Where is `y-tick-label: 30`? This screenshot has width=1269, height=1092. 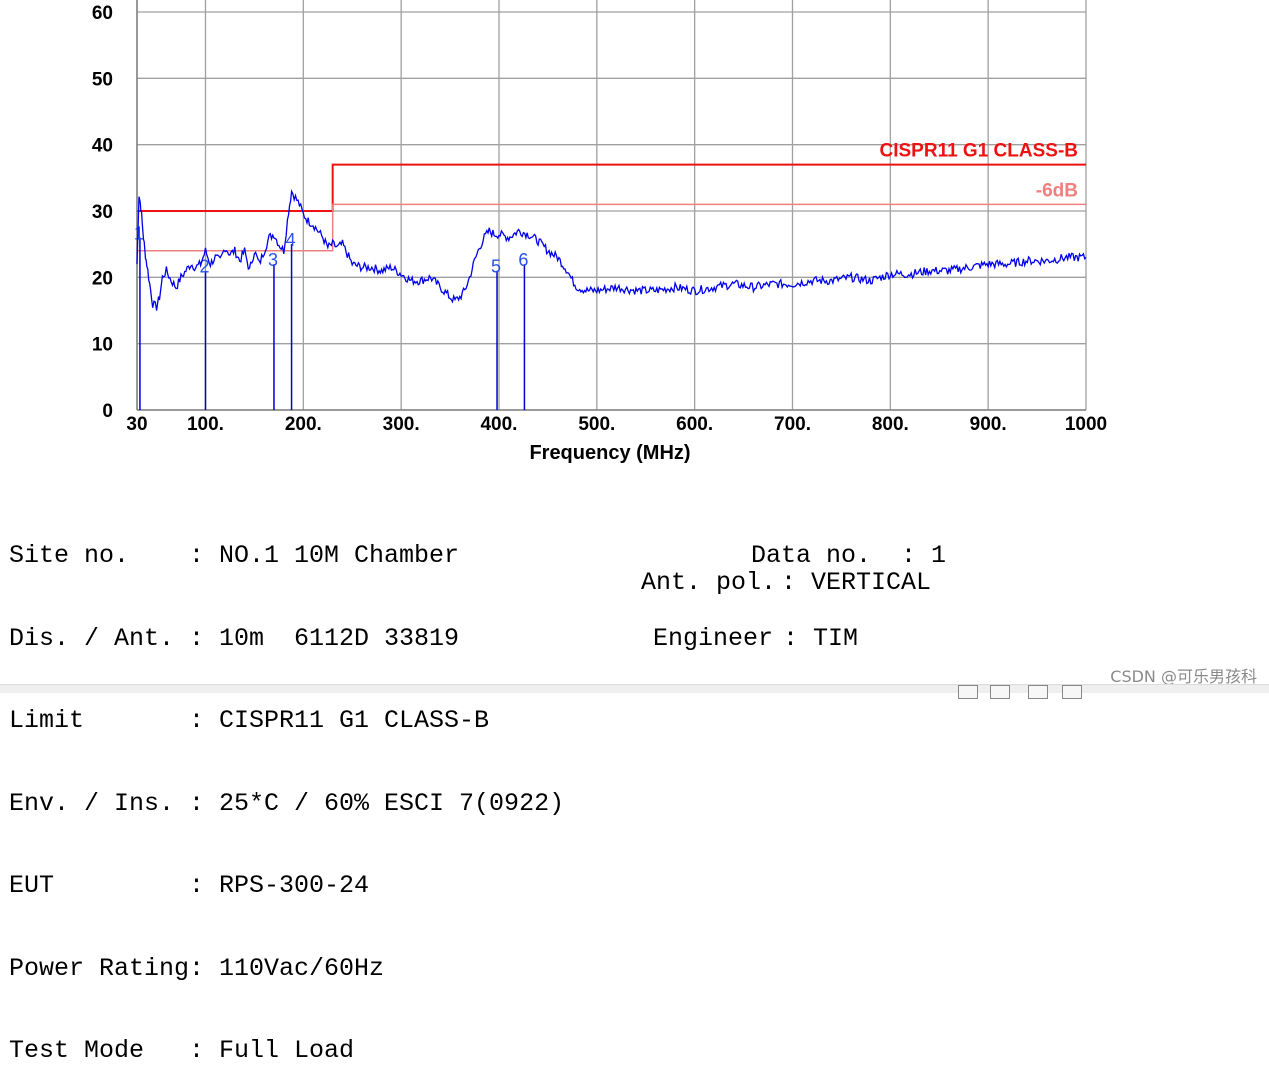
y-tick-label: 30 is located at coordinates (102, 212).